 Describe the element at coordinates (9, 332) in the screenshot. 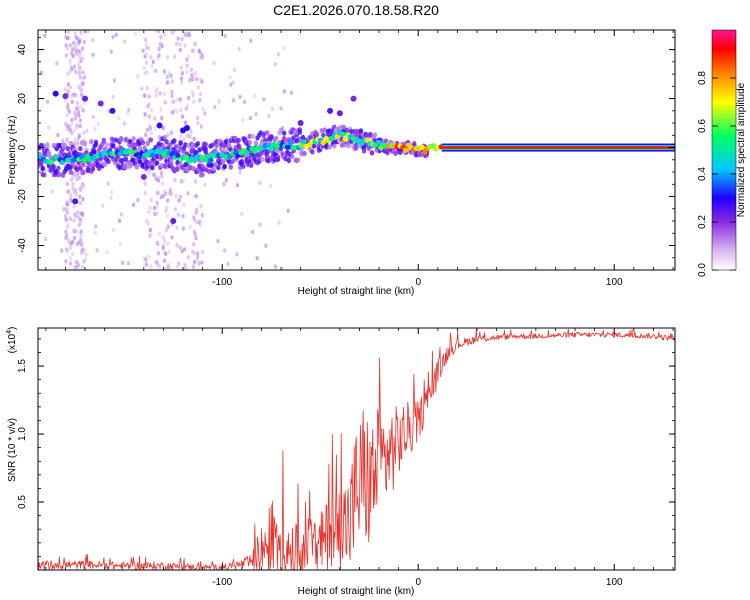

I see `snr-y-scale-exponent: 4` at that location.